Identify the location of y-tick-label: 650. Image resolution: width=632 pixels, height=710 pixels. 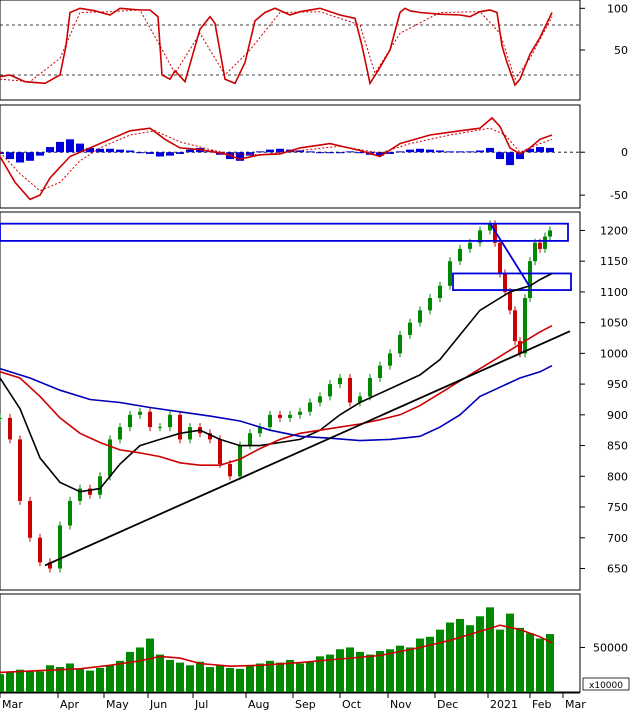
(617, 568).